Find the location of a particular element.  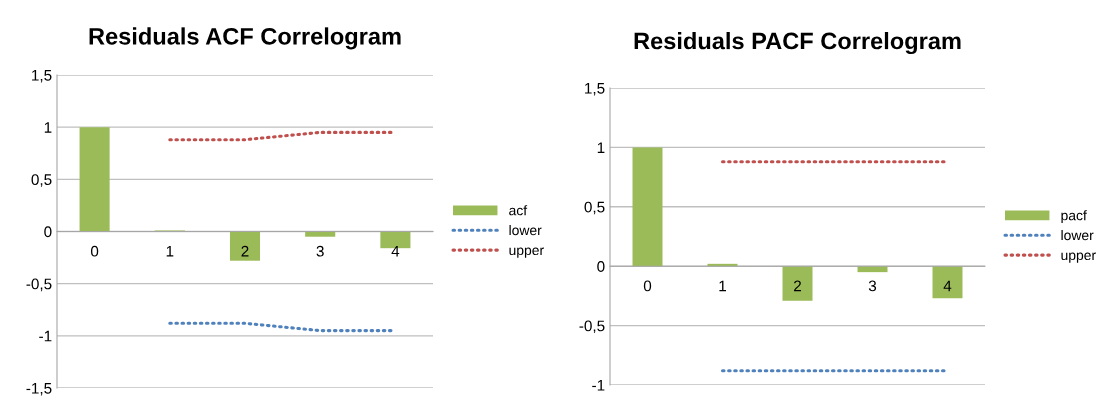

legend-label: pacf is located at coordinates (1074, 217).